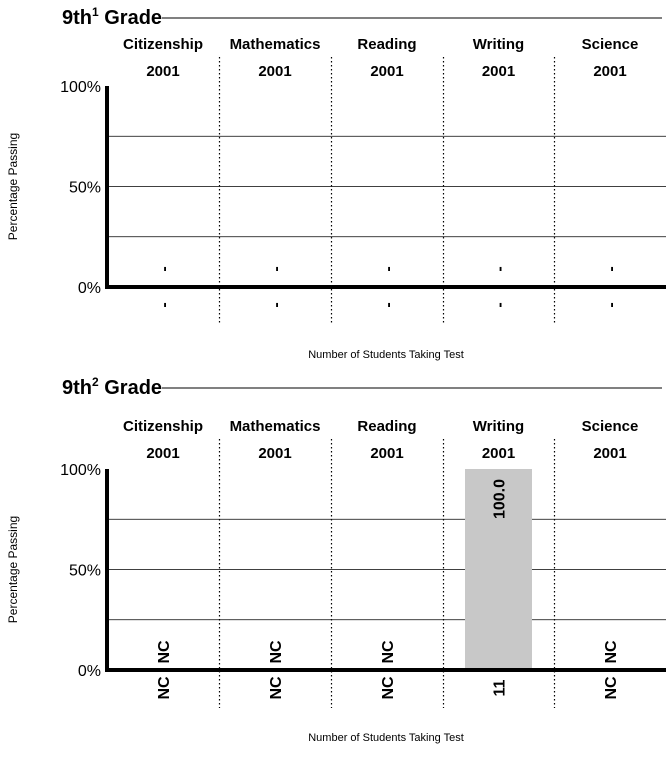 This screenshot has width=666, height=759. What do you see at coordinates (498, 569) in the screenshot?
I see `bar` at bounding box center [498, 569].